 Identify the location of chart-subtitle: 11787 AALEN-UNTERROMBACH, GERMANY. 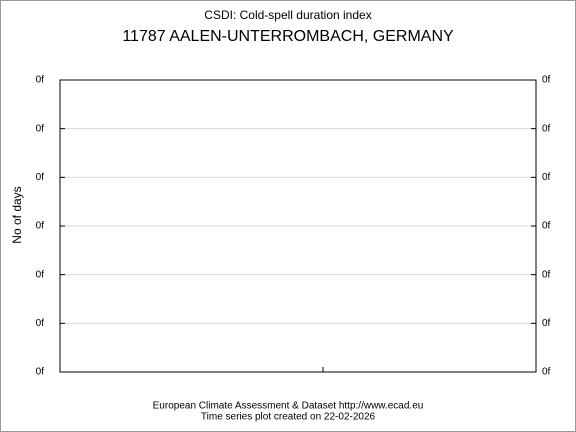
(288, 36).